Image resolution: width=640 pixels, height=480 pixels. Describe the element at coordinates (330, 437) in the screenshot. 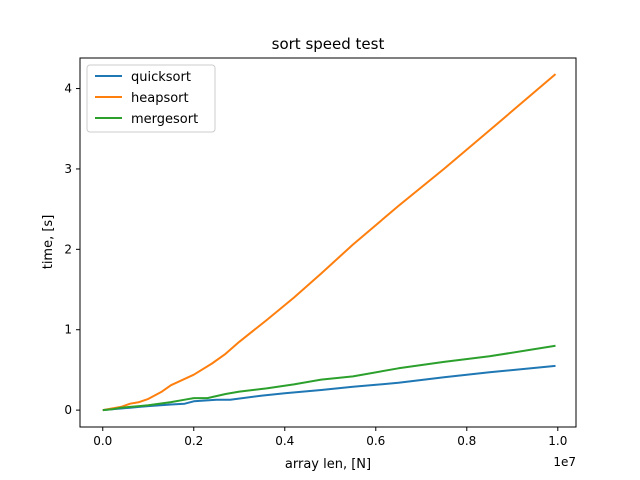

I see `x-axis-ticks: 0.0 0.2 0.4 0.6 0.8 1.0` at that location.